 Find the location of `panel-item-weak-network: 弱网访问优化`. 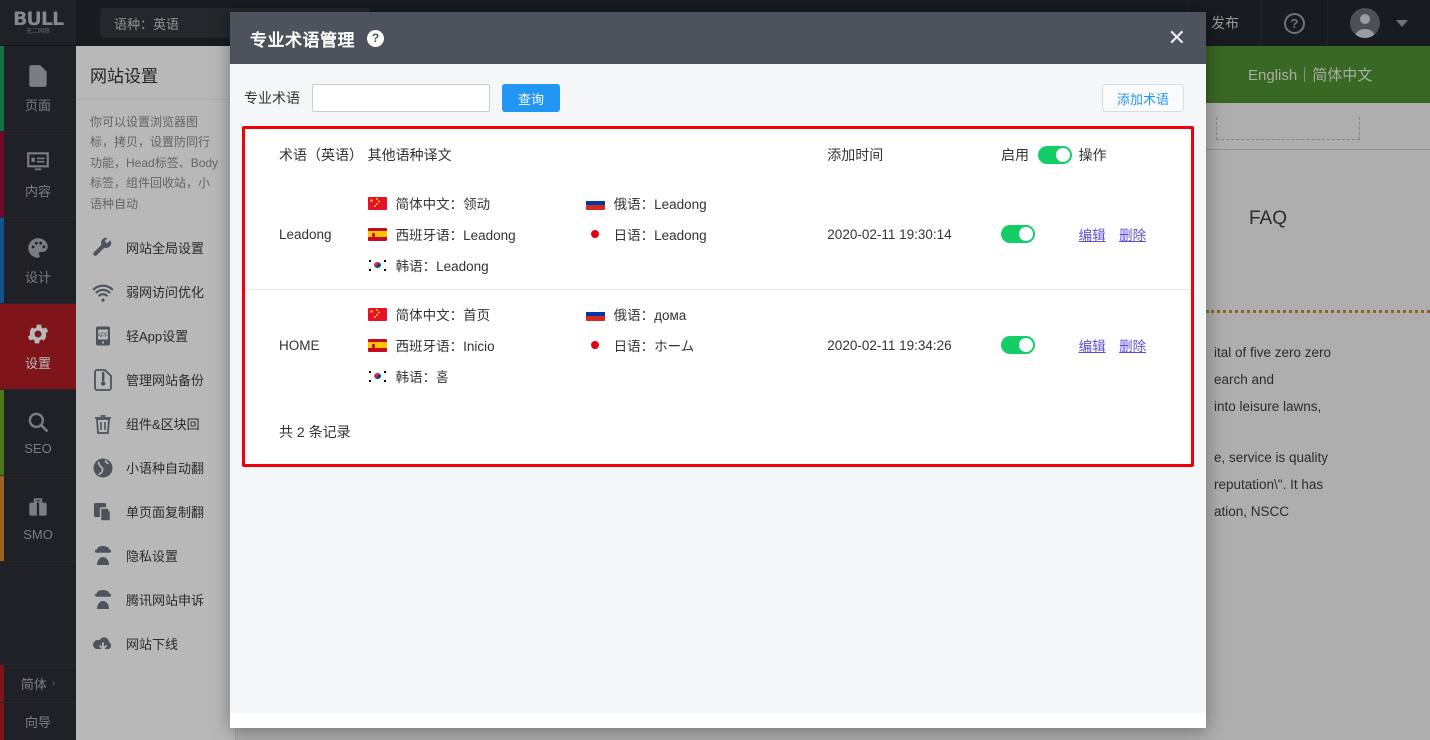

panel-item-weak-network: 弱网访问优化 is located at coordinates (155, 292).